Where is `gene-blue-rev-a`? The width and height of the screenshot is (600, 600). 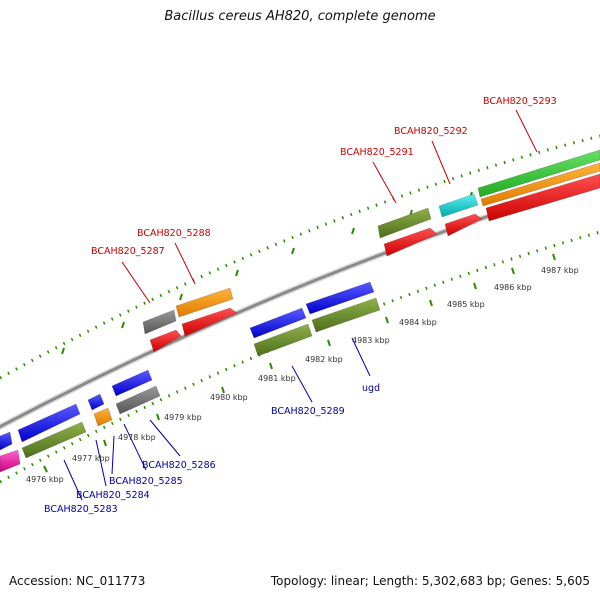
gene-blue-rev-a is located at coordinates (6, 441).